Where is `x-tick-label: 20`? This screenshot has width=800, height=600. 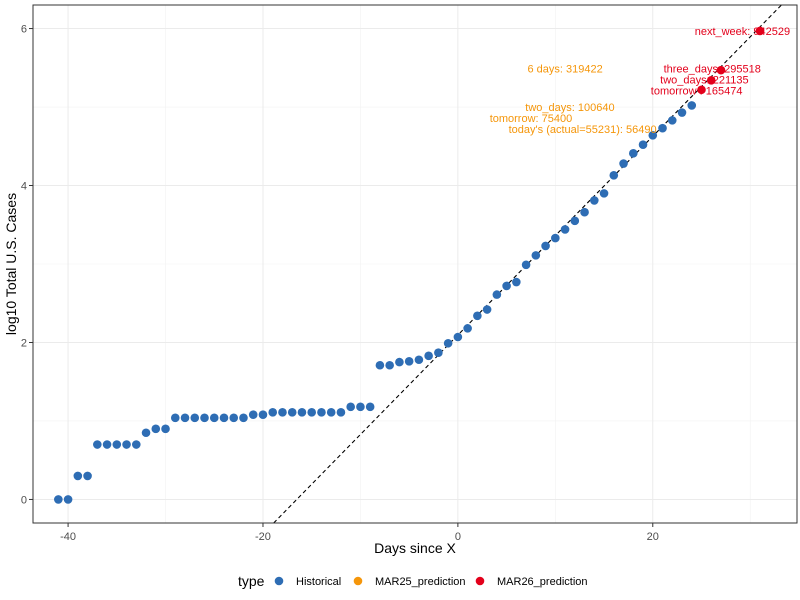
x-tick-label: 20 is located at coordinates (653, 537).